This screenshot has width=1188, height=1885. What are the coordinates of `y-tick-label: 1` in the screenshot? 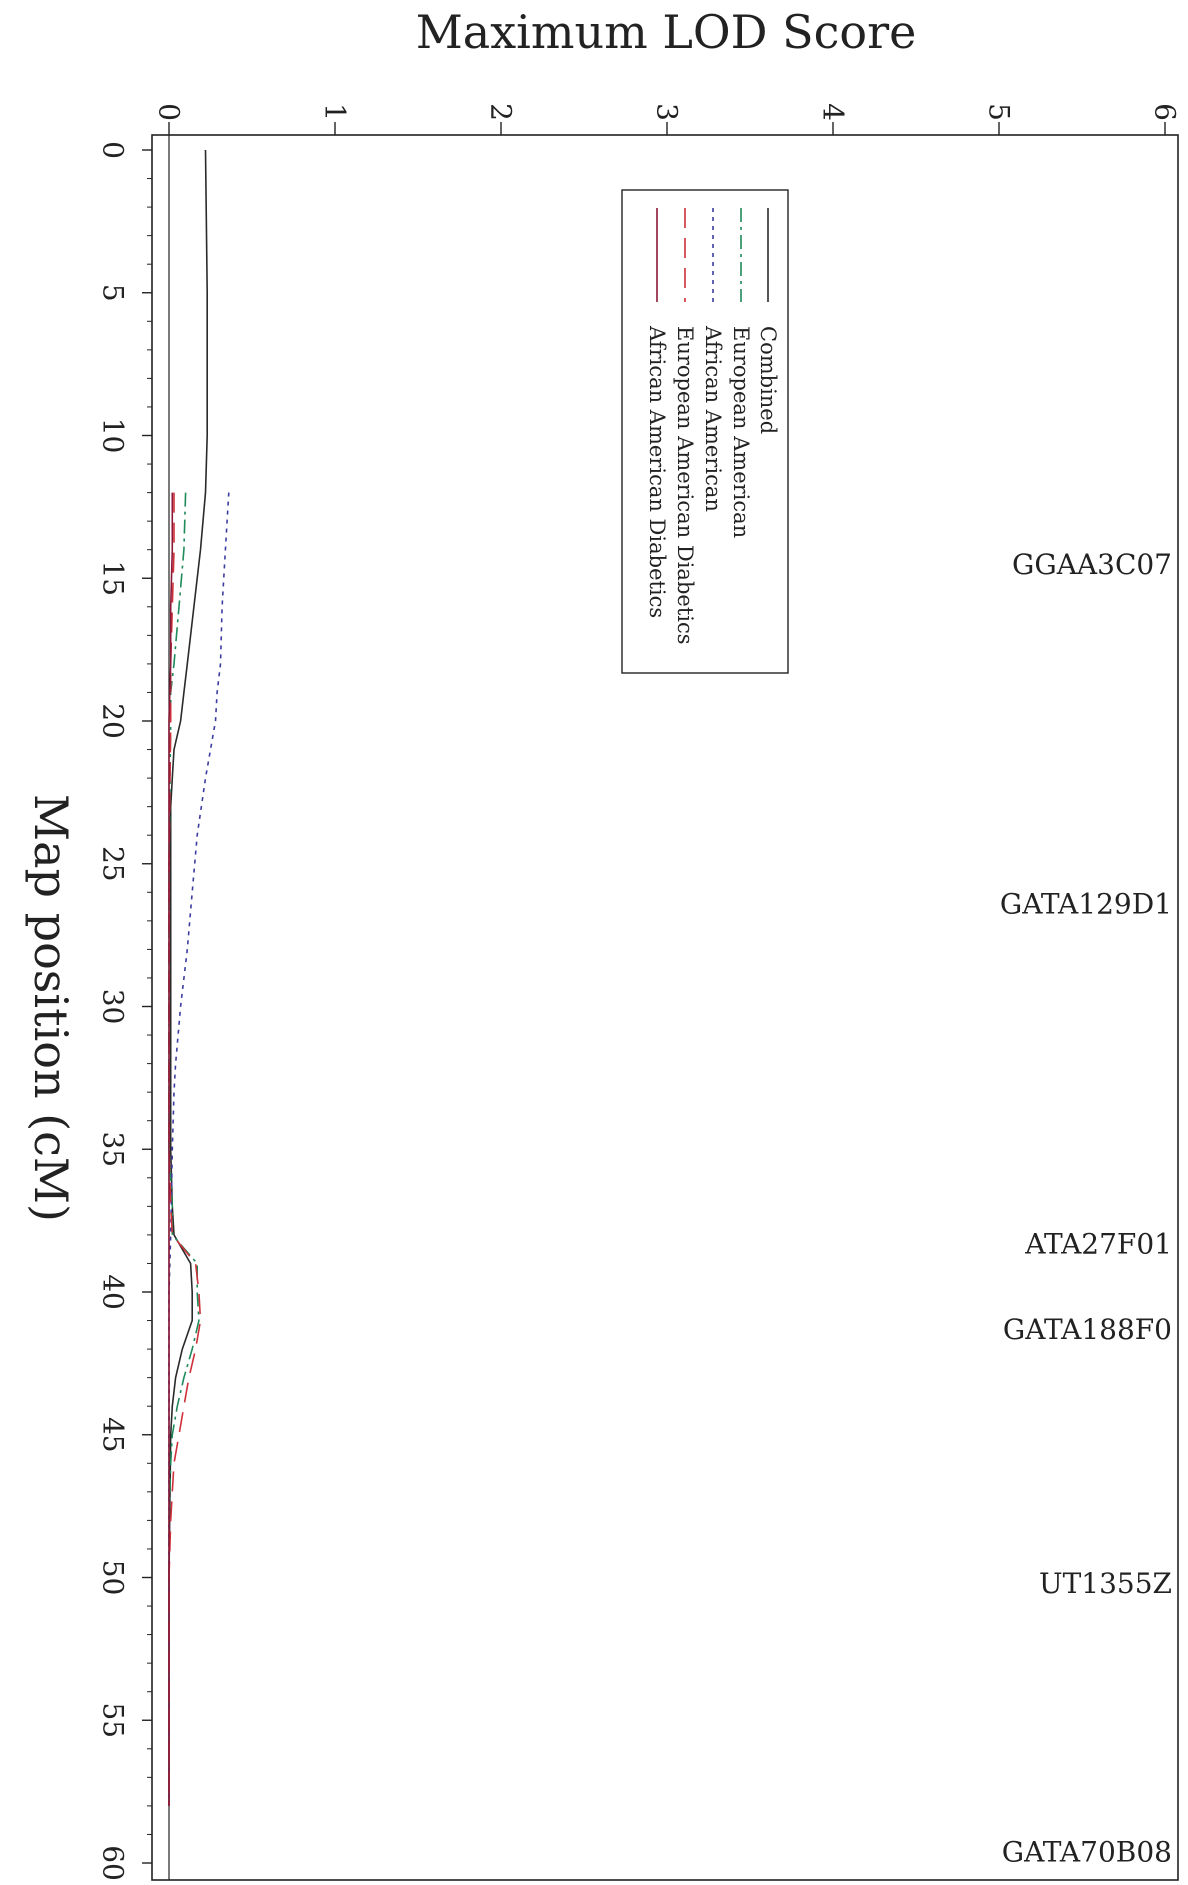 It's located at (335, 112).